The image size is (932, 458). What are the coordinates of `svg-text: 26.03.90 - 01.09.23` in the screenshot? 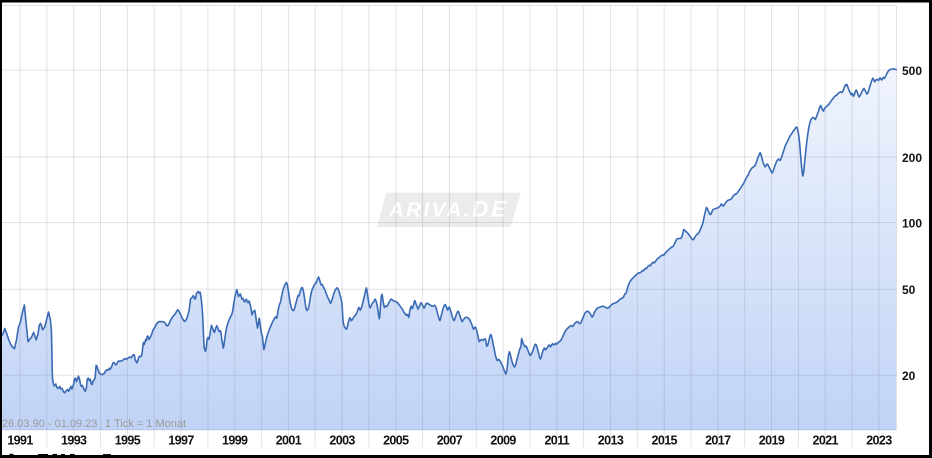 It's located at (49, 424).